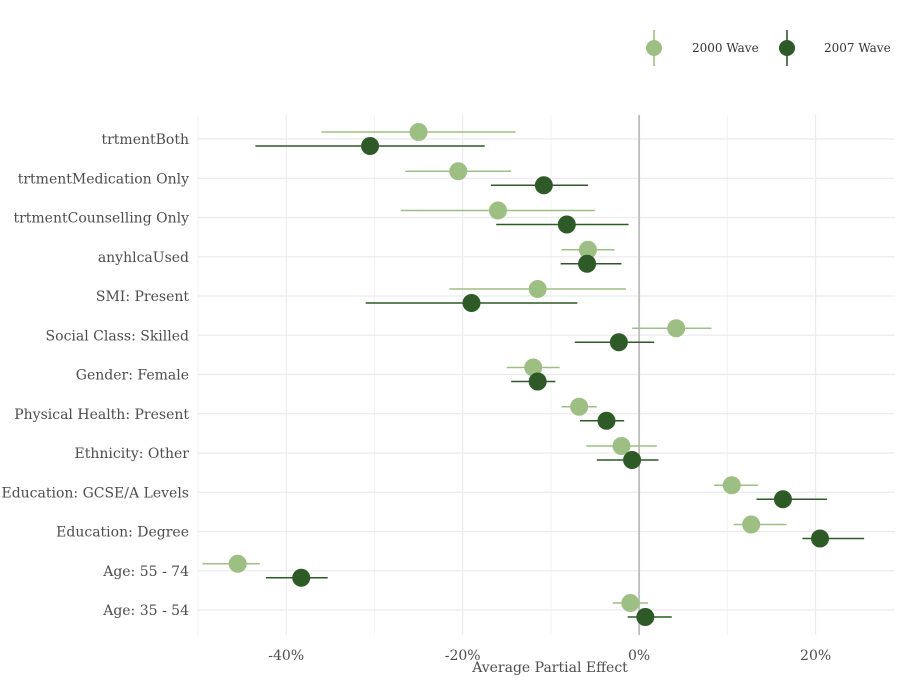  Describe the element at coordinates (857, 48) in the screenshot. I see `legend-label: 2007 Wave` at that location.